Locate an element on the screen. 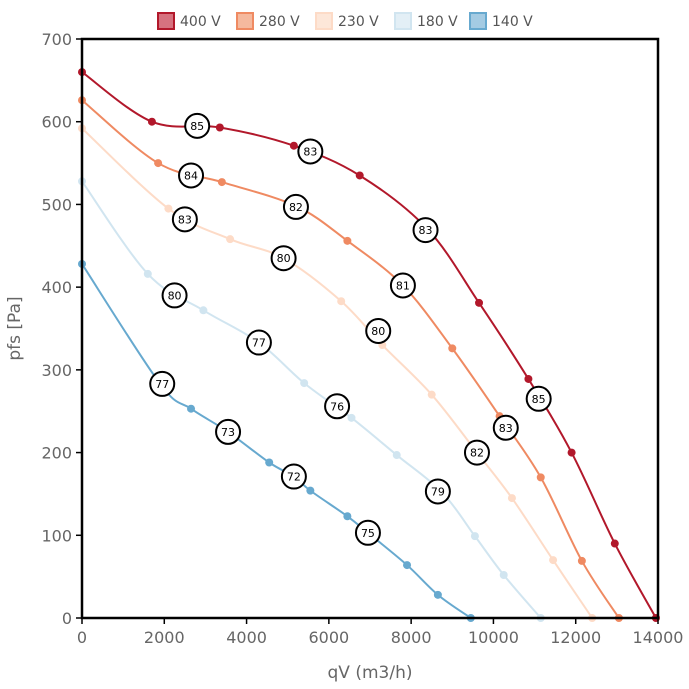  x-tick-label: 6000 is located at coordinates (328, 637).